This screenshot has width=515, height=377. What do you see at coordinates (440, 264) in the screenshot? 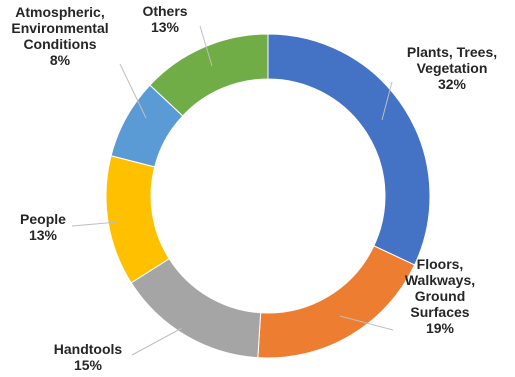
I see `slice-label-line-1-0: Floors,` at bounding box center [440, 264].